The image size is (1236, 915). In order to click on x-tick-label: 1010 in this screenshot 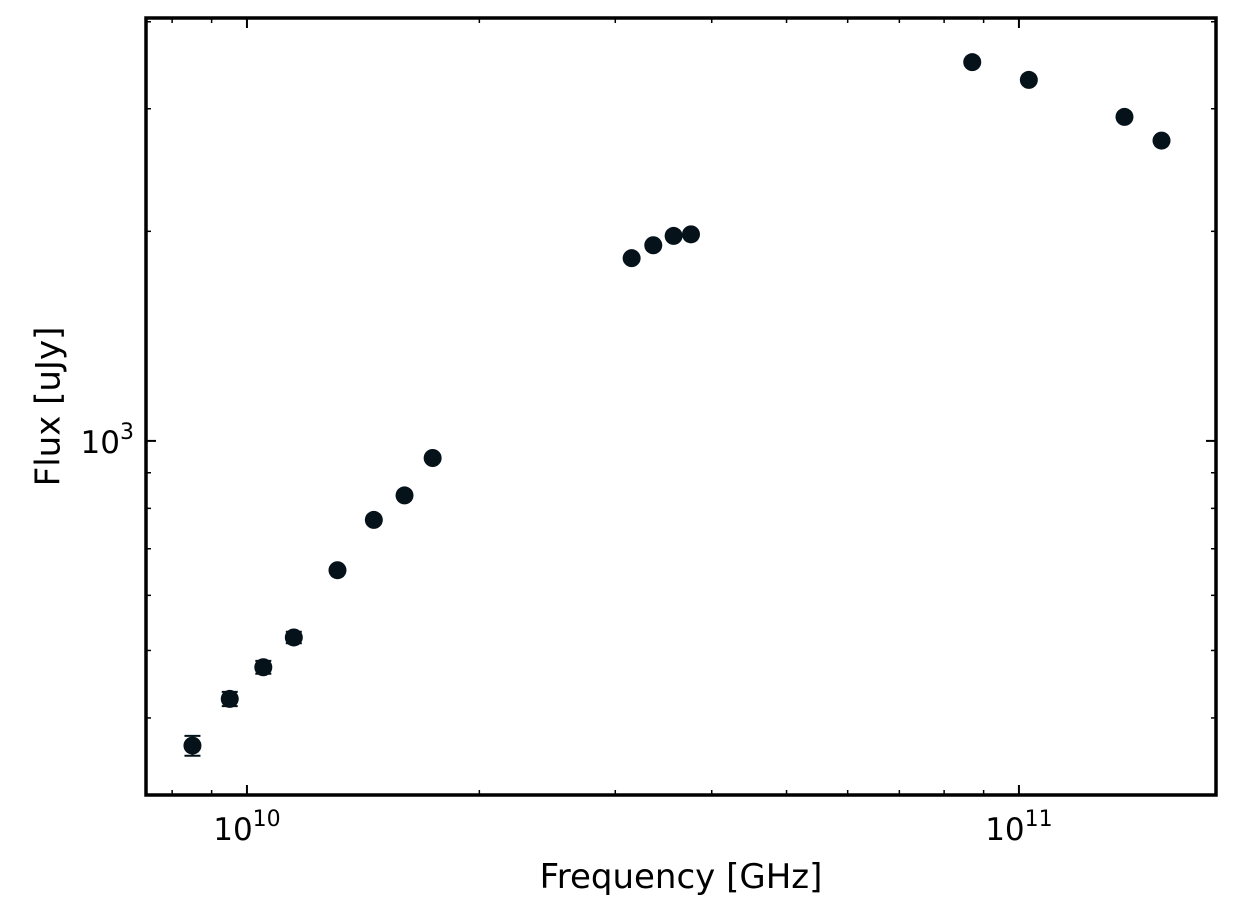, I will do `click(246, 827)`.